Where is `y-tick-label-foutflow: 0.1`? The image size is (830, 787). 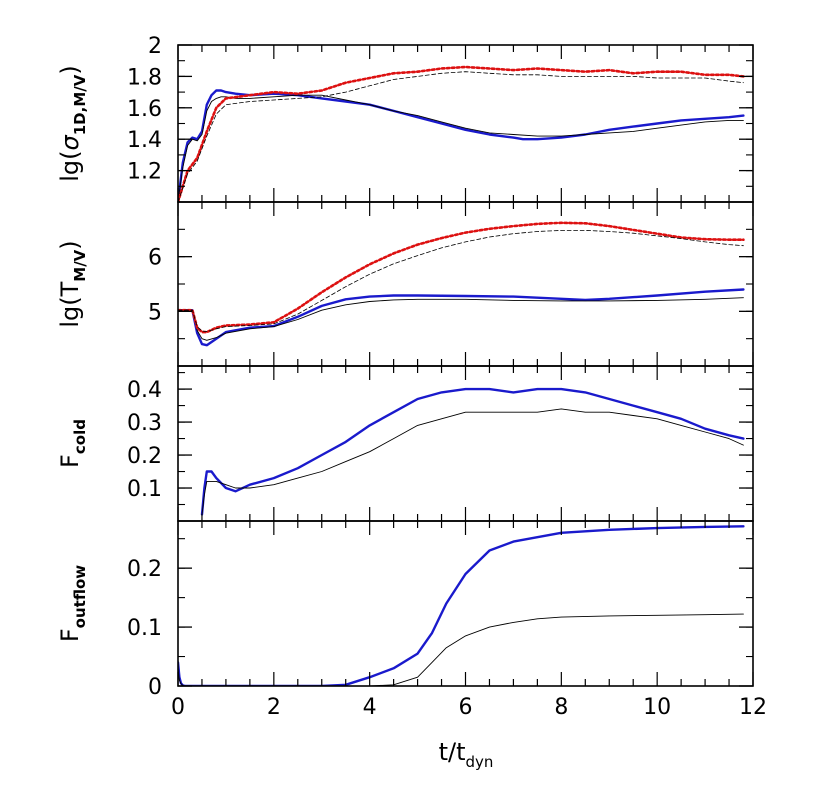
y-tick-label-foutflow: 0.1 is located at coordinates (144, 628).